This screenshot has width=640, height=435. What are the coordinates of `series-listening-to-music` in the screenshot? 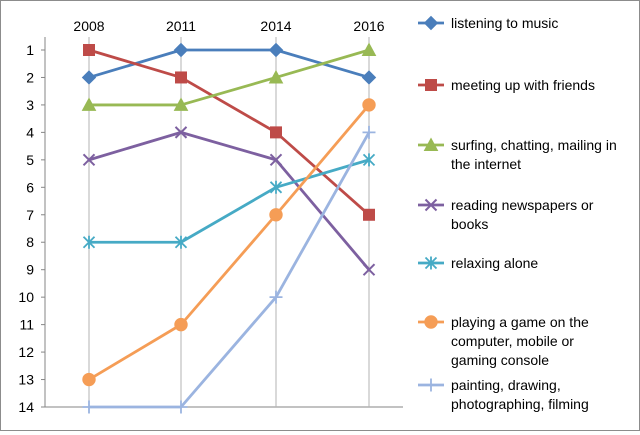 It's located at (229, 63).